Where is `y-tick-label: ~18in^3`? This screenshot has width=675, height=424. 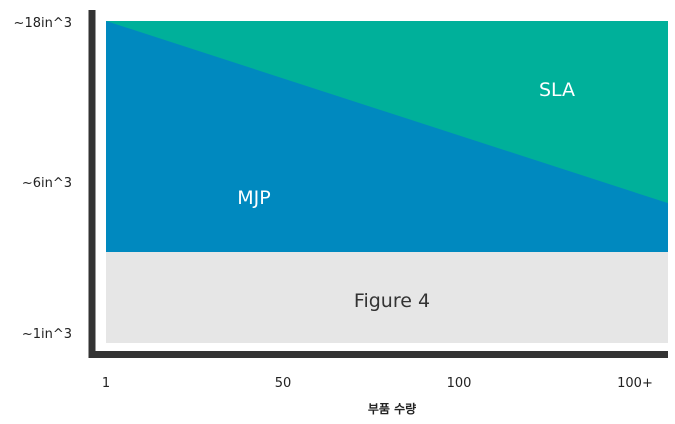 y-tick-label: ~18in^3 is located at coordinates (43, 23).